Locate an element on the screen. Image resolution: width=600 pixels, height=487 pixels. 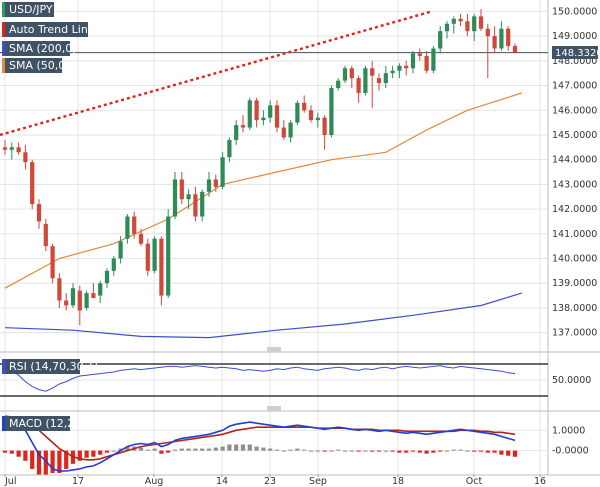
price-tick-label: 144.0000 is located at coordinates (574, 160).